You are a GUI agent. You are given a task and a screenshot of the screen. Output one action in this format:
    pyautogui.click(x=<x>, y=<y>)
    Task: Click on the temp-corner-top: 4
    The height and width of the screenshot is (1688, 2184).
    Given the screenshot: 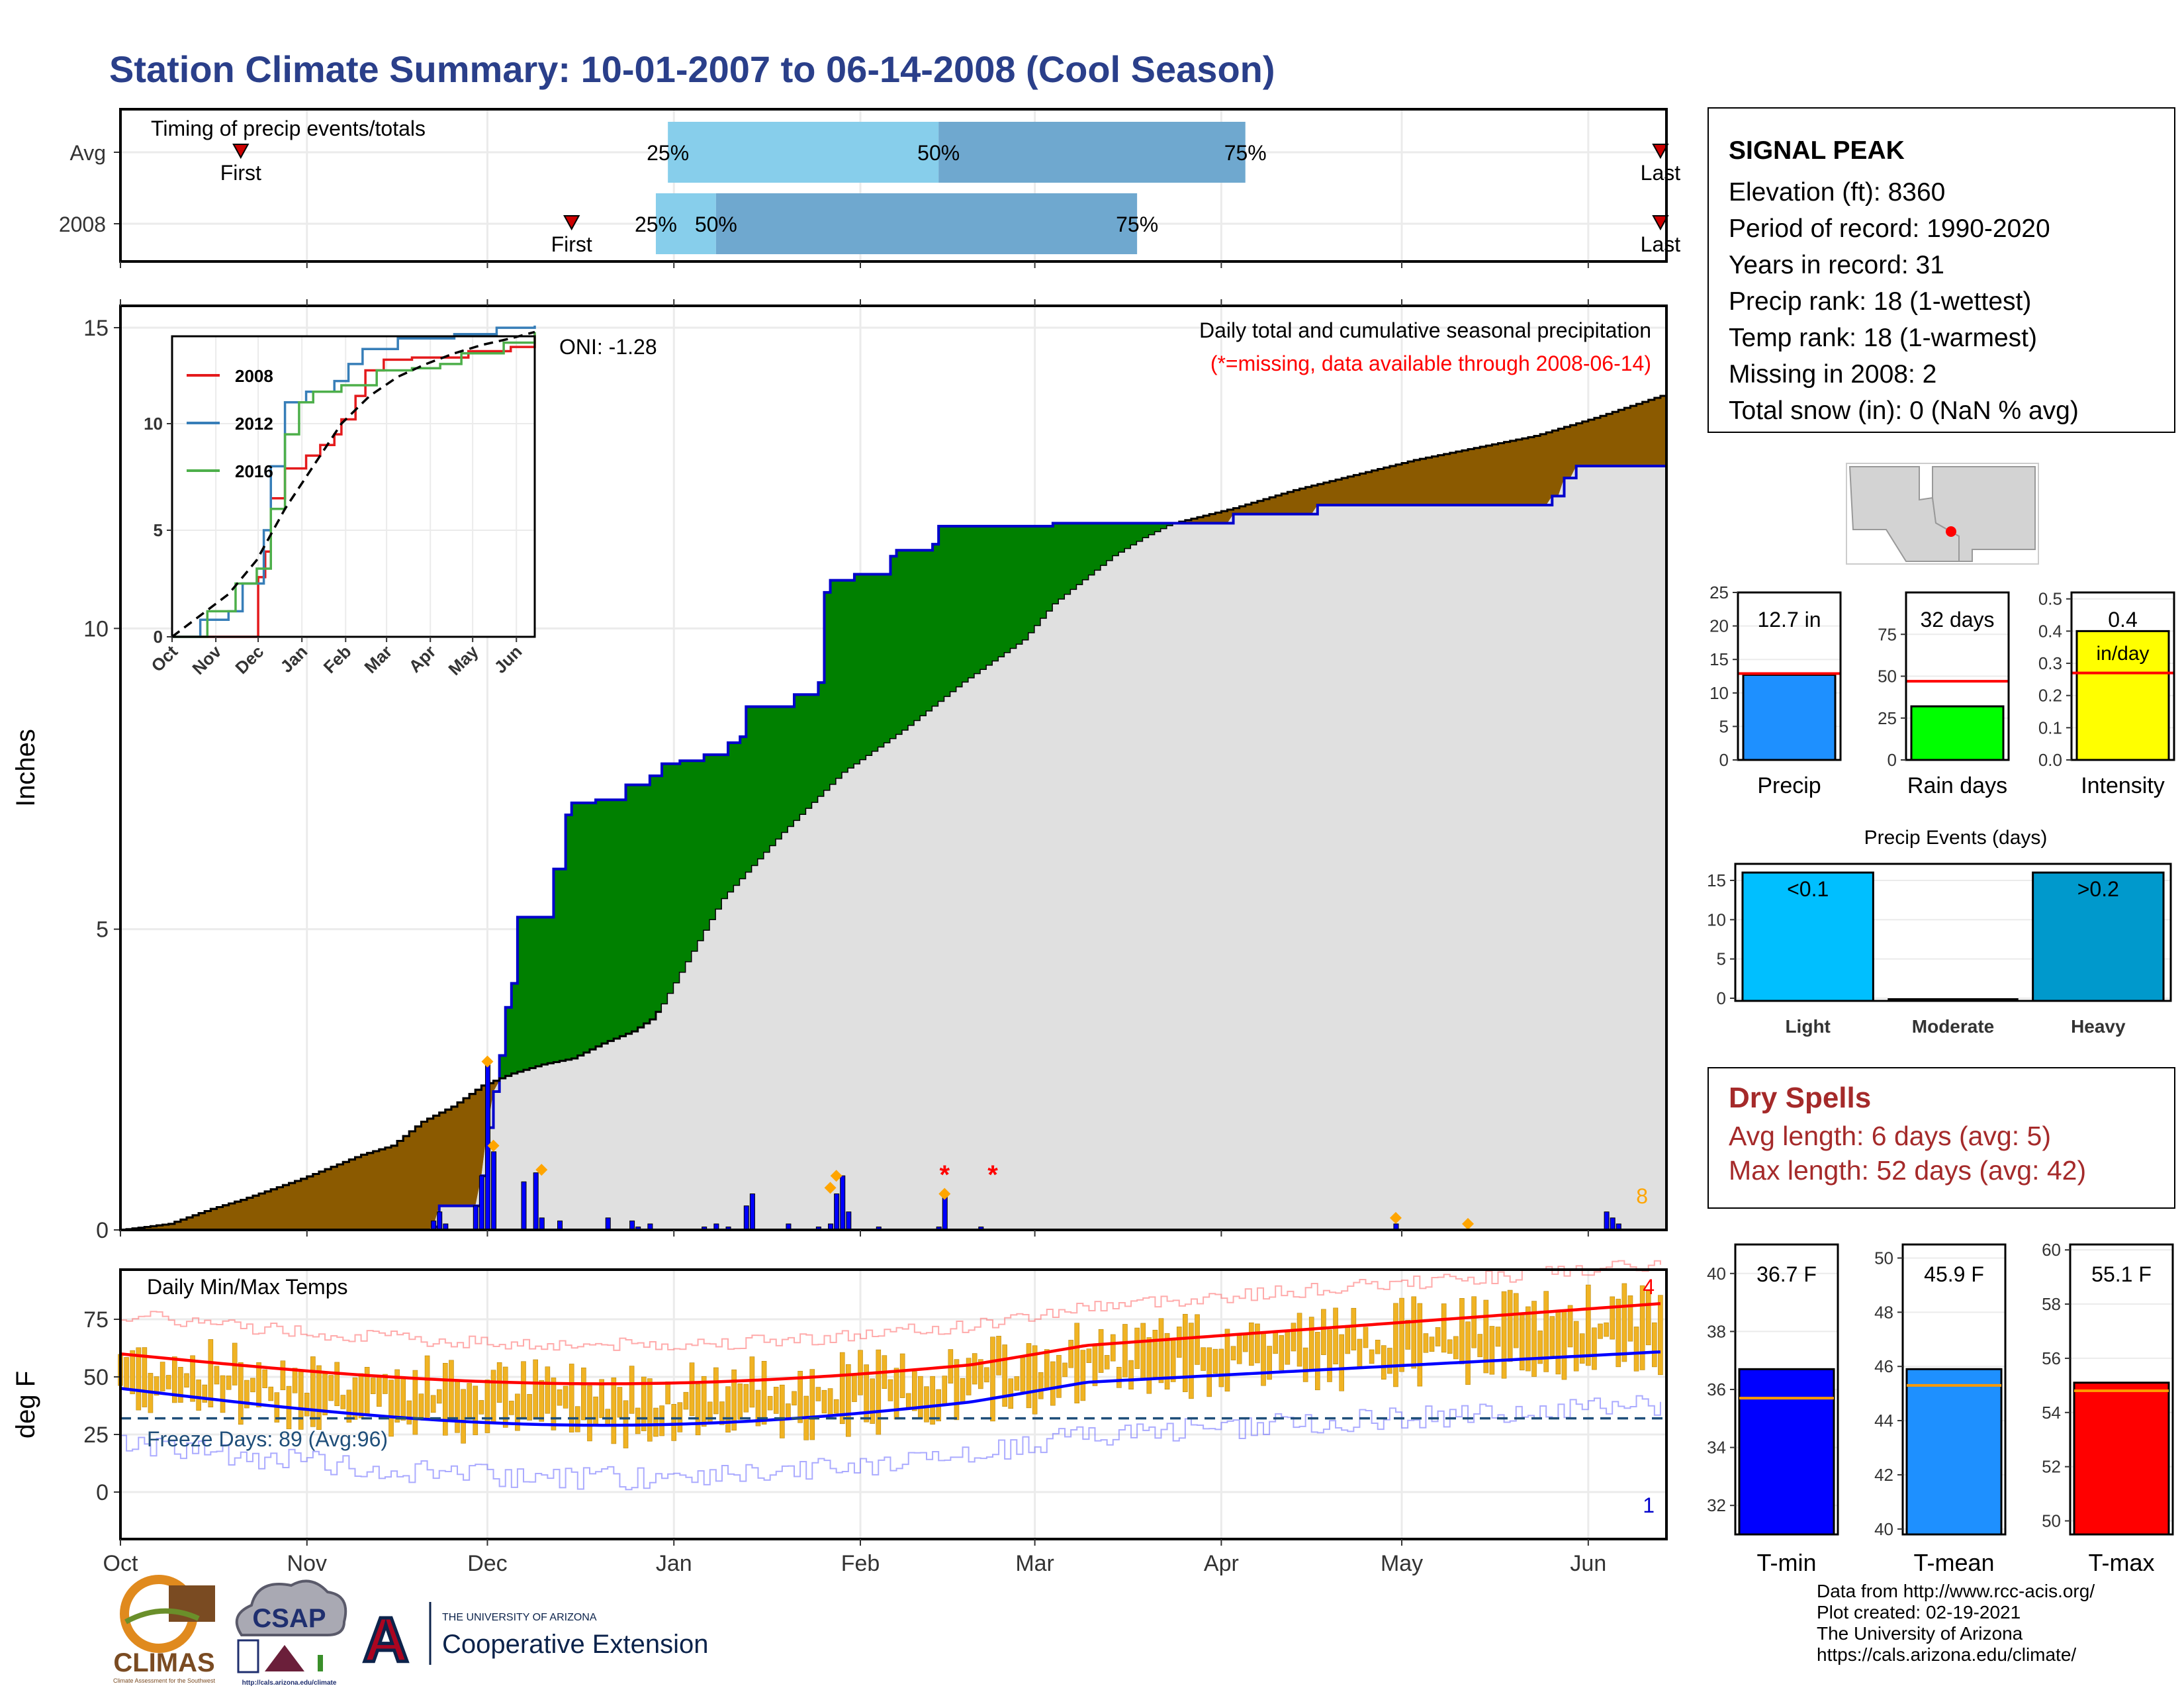 What is the action you would take?
    pyautogui.click(x=1649, y=1287)
    